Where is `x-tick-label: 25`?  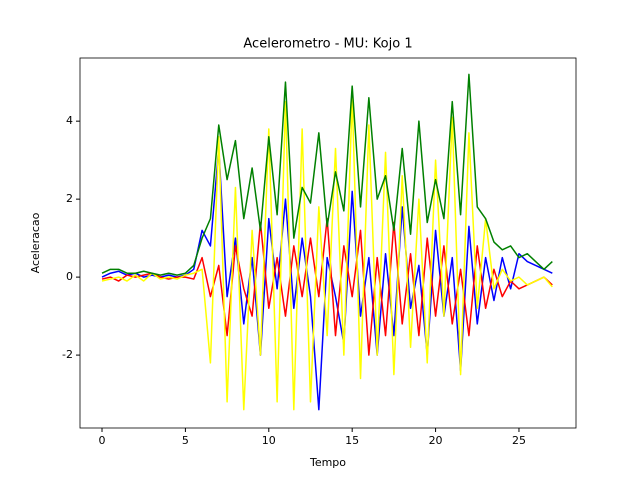
x-tick-label: 25 is located at coordinates (519, 440).